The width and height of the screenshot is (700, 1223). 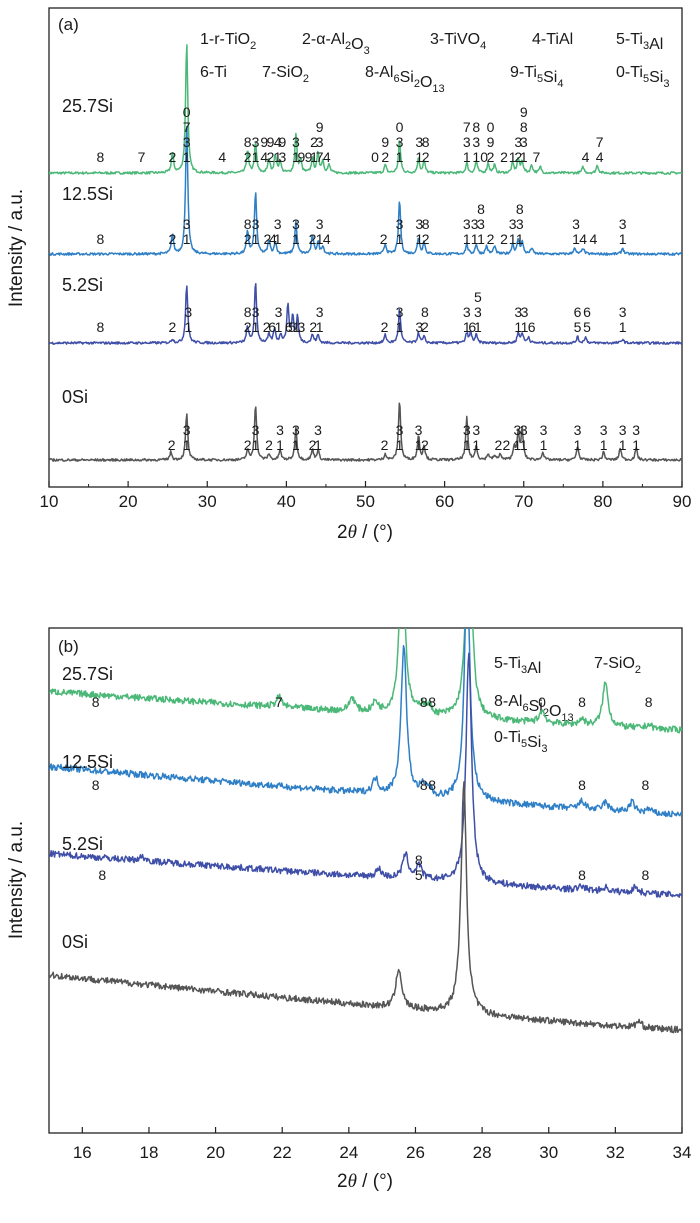 I want to click on peak-marker-label: 94, so click(x=264, y=149).